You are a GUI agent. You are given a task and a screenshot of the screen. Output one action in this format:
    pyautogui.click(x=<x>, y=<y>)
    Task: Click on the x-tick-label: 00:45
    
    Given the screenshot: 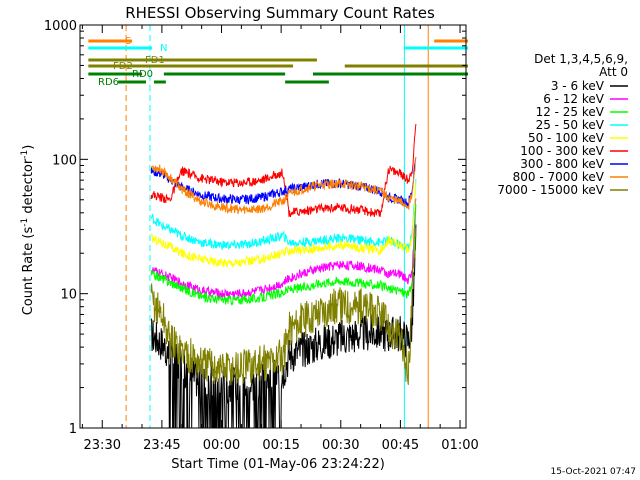 What is the action you would take?
    pyautogui.click(x=400, y=445)
    